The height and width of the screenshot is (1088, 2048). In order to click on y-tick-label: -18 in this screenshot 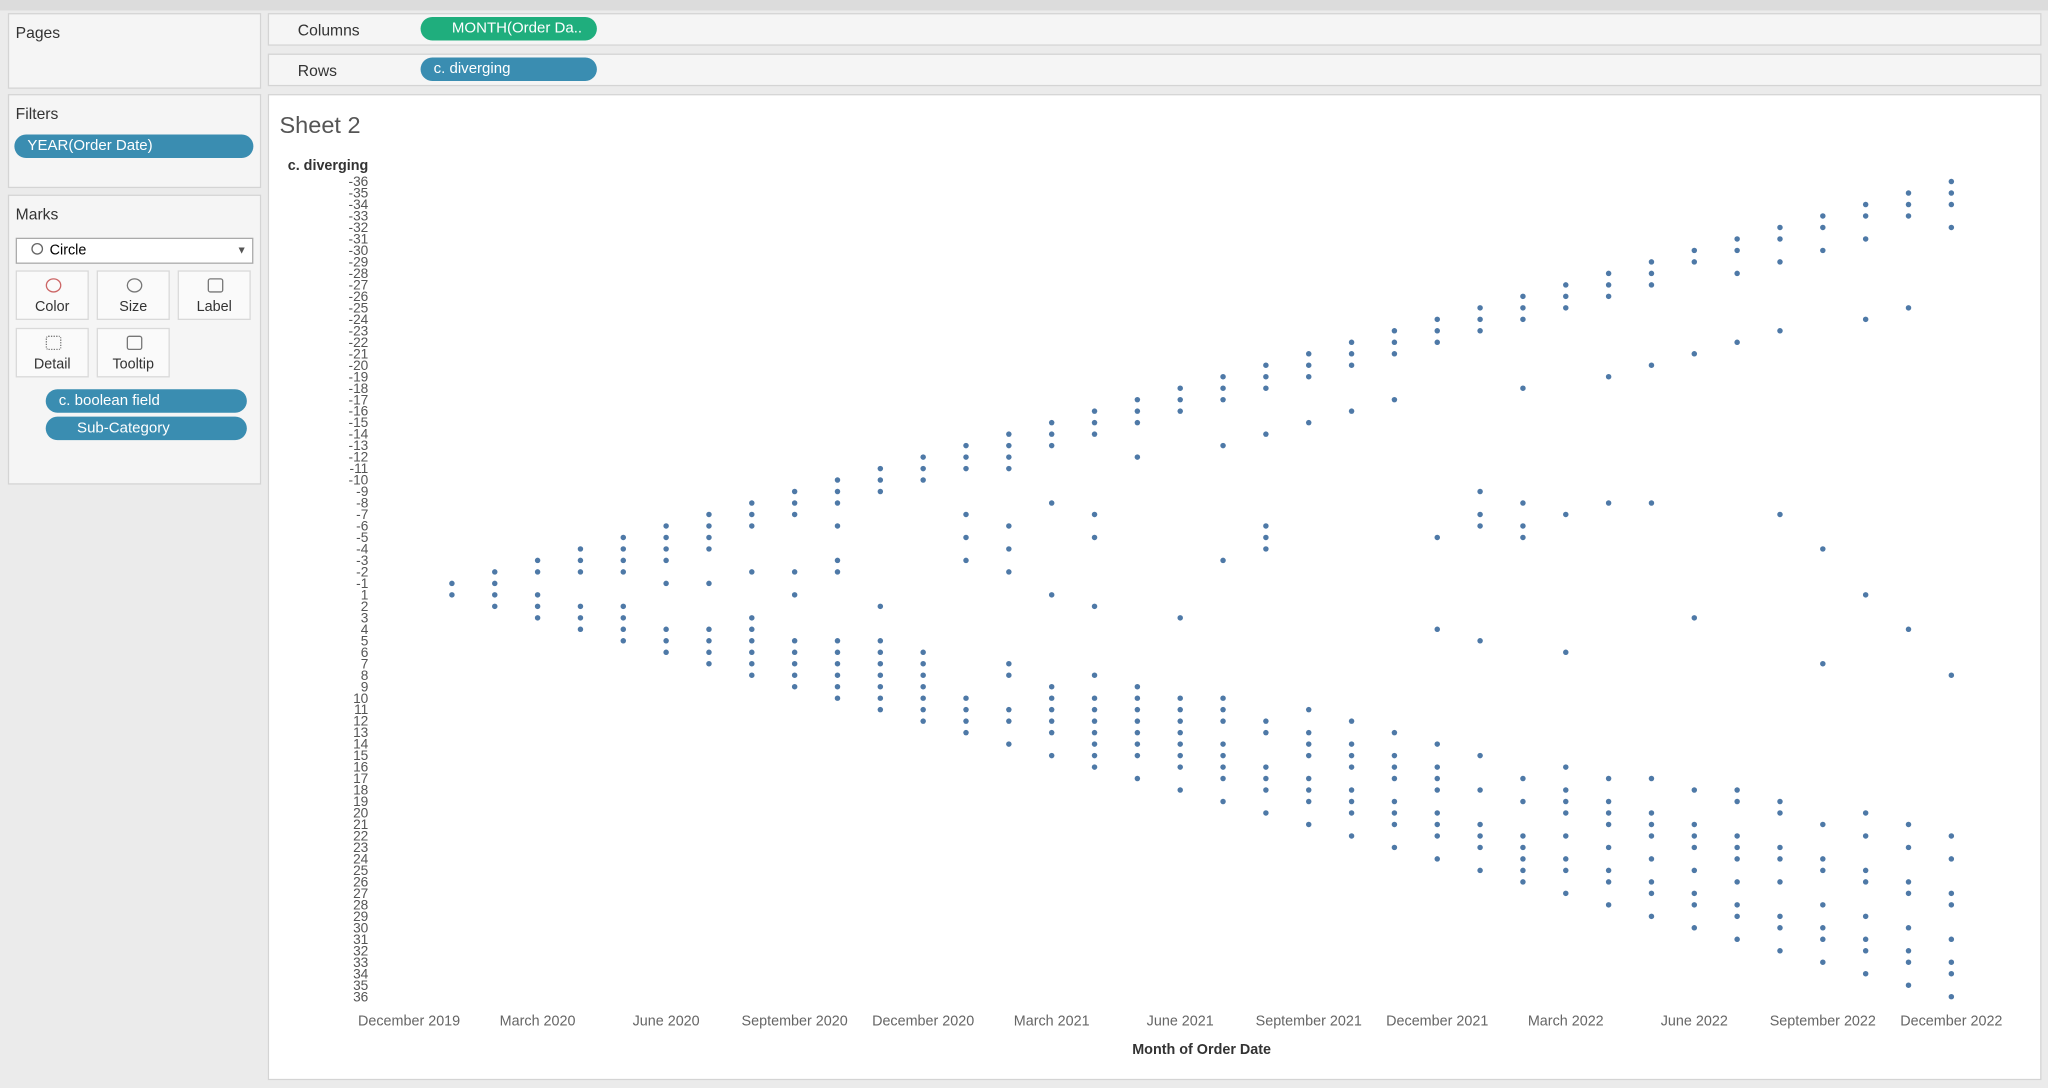, I will do `click(359, 388)`.